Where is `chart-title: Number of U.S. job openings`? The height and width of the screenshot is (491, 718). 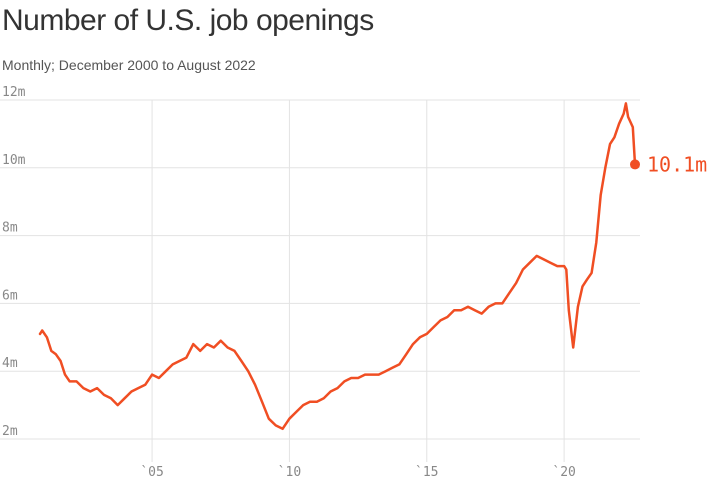 chart-title: Number of U.S. job openings is located at coordinates (188, 20).